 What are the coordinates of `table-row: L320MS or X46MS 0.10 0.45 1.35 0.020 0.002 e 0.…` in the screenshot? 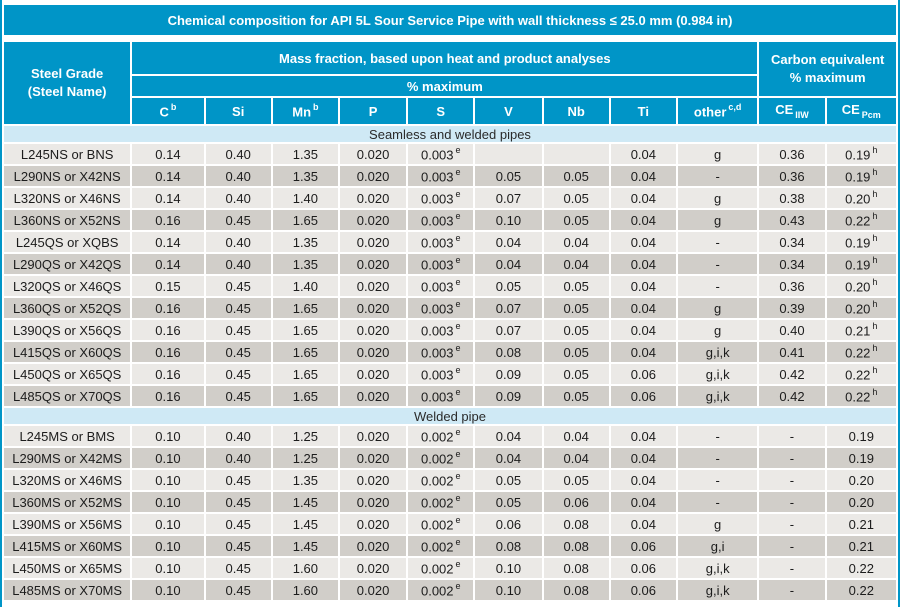 It's located at (450, 480).